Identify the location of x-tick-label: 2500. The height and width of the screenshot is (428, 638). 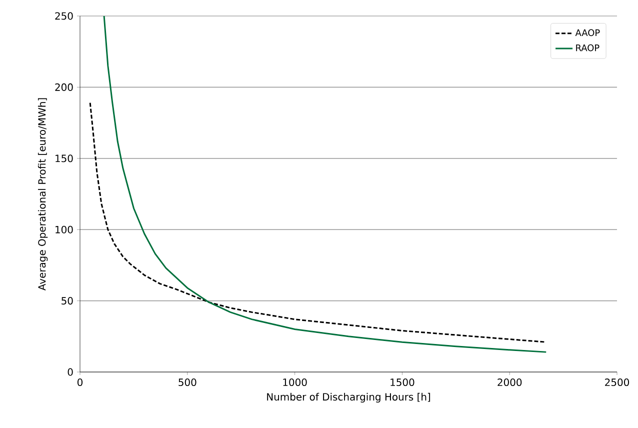
(617, 382).